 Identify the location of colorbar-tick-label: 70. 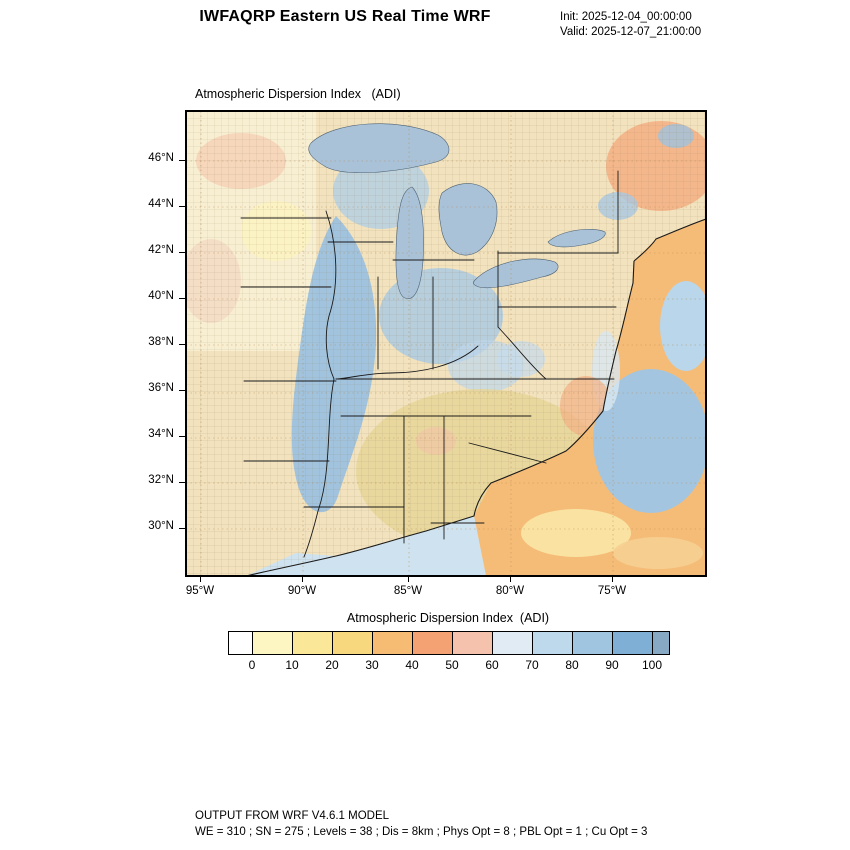
(532, 665).